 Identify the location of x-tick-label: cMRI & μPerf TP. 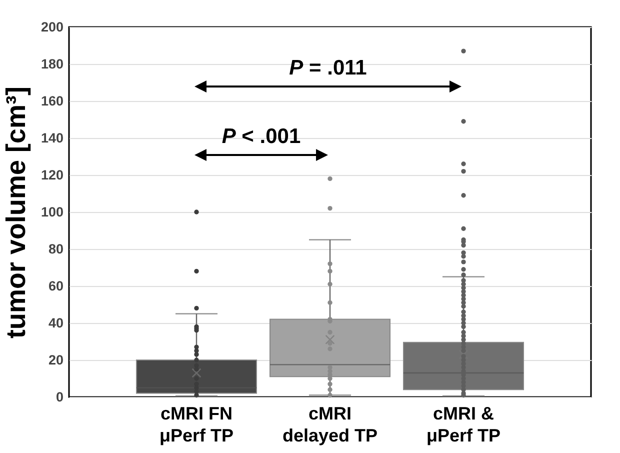
(463, 425).